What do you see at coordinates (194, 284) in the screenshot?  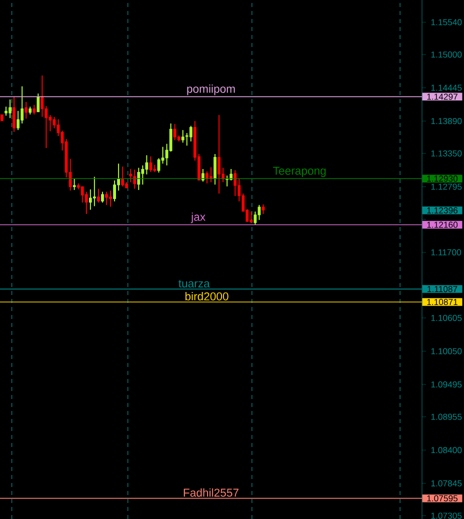 I see `ref-line-label: tuarza` at bounding box center [194, 284].